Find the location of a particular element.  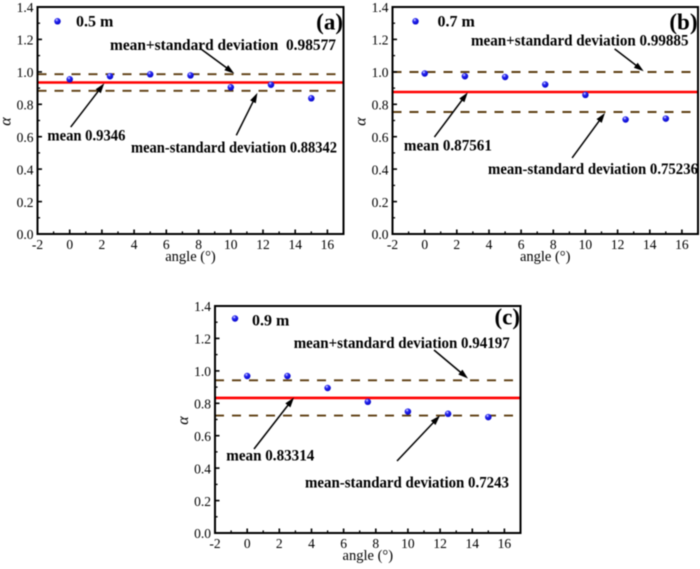

svg-text: mean 0.87561 is located at coordinates (448, 145).